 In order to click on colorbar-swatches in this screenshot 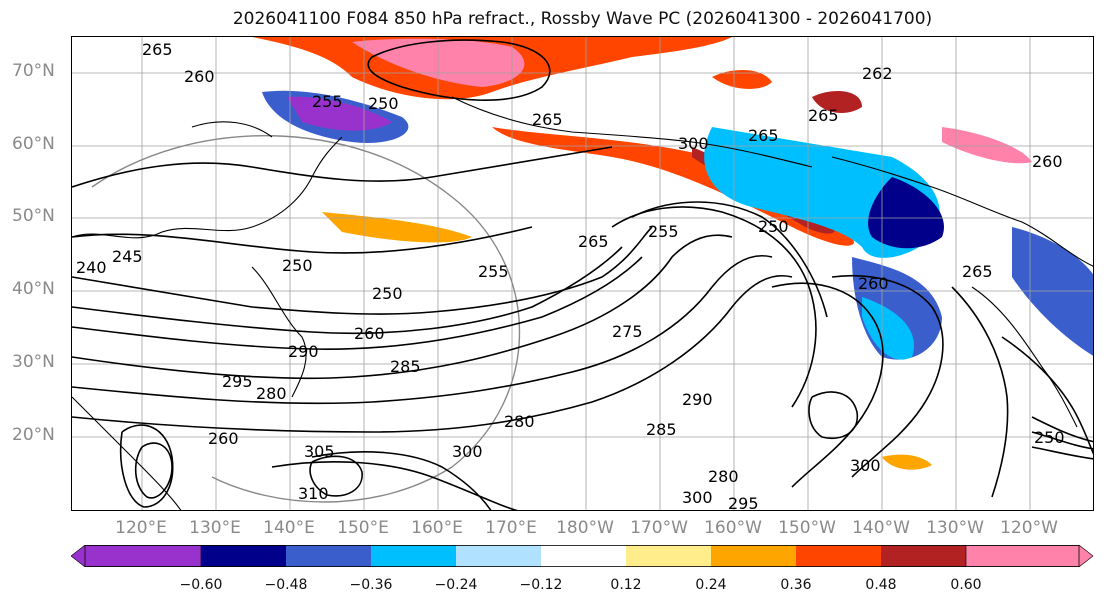, I will do `click(582, 556)`.